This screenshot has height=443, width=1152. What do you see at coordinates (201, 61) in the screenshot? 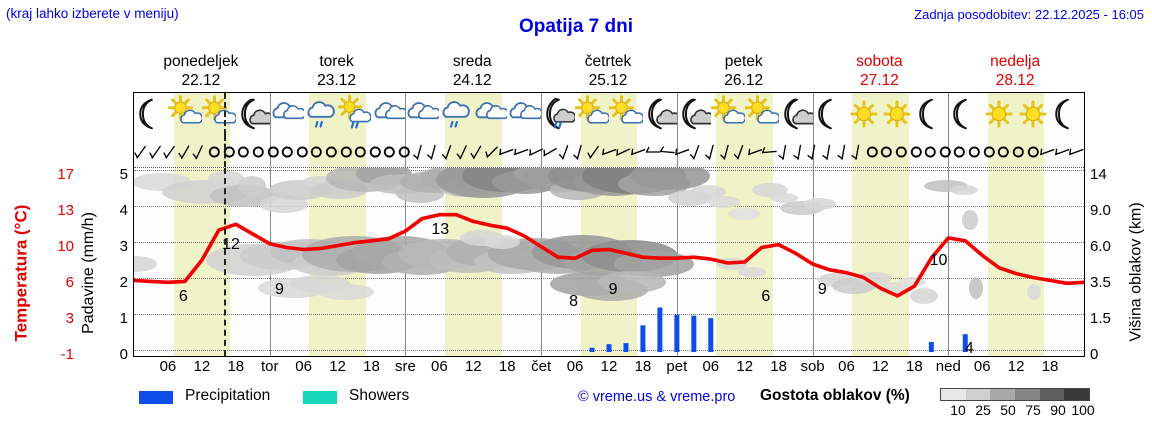
I see `day-name: ponedeljek` at bounding box center [201, 61].